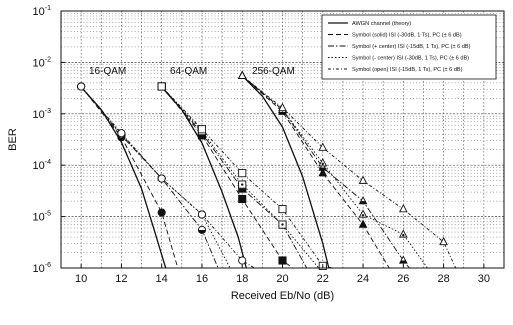 The image size is (513, 325). I want to click on y-tick-exponent: -6, so click(48, 265).